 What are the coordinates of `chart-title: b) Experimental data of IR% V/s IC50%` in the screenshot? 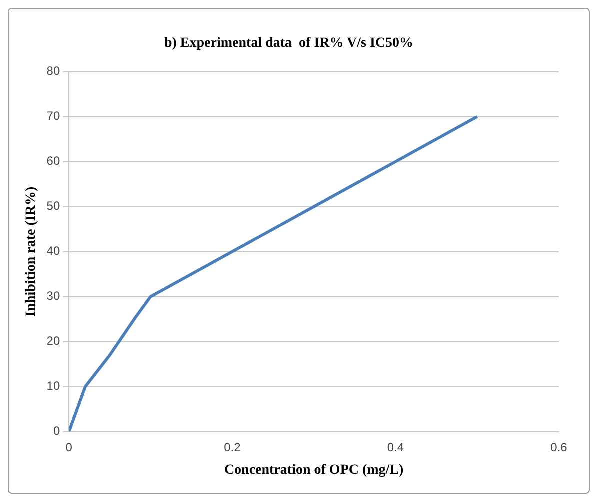 It's located at (289, 44).